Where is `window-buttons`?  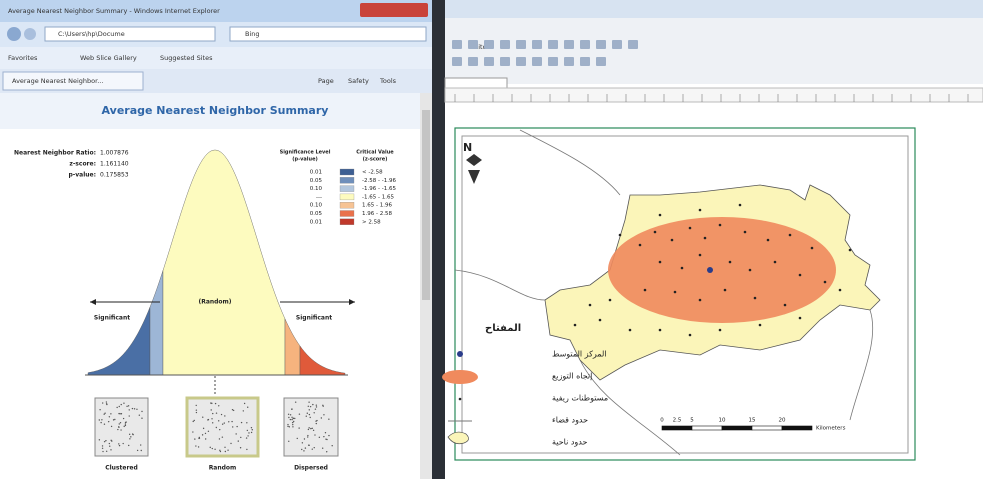 window-buttons is located at coordinates (394, 10).